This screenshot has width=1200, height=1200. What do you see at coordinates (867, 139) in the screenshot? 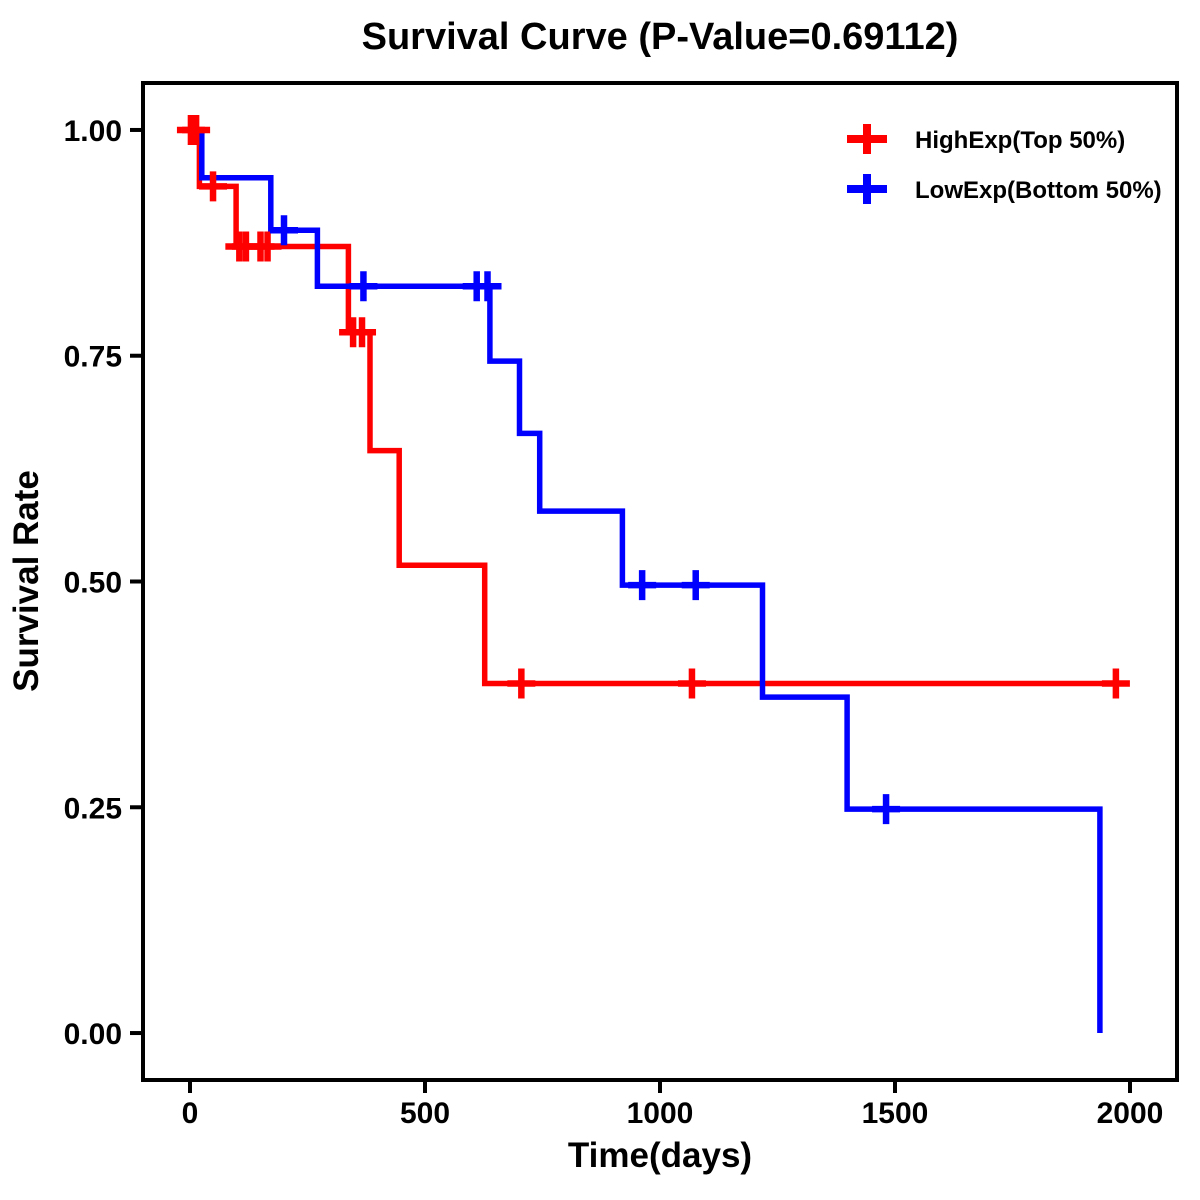
I see `legend-marker-highexp-plus-icon` at bounding box center [867, 139].